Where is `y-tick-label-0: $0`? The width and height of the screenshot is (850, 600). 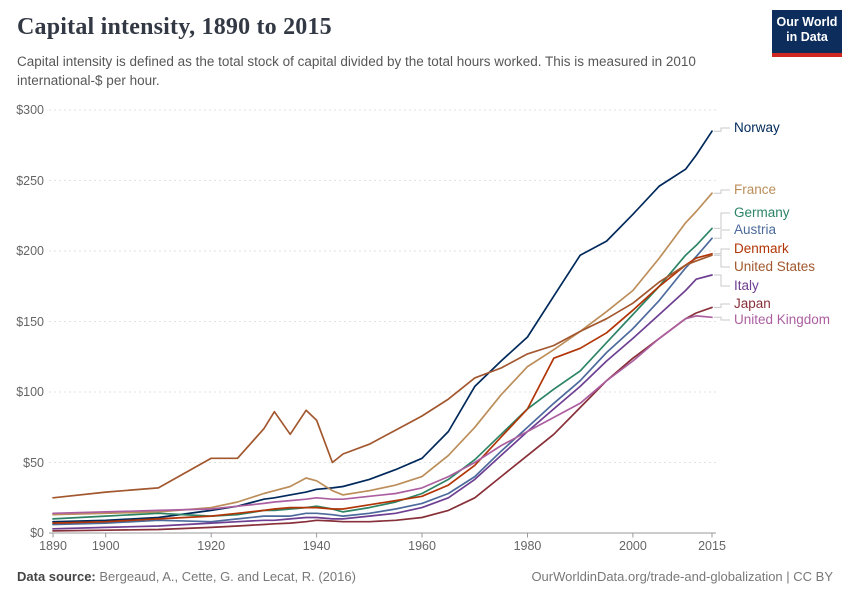
y-tick-label-0: $0 is located at coordinates (37, 533).